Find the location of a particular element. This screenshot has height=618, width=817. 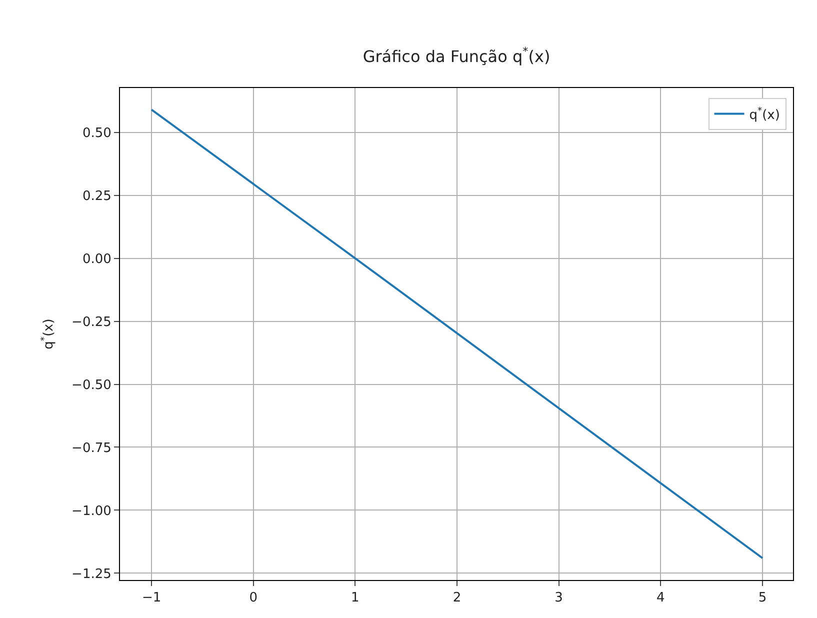

x-tick-label: 2 is located at coordinates (457, 598).